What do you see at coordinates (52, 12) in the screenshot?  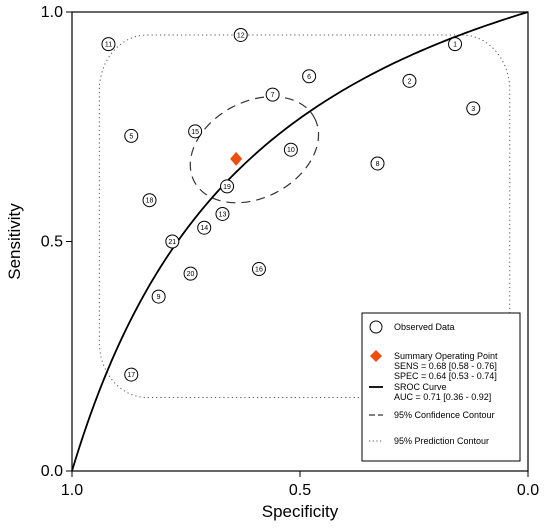 I see `y-tick-label: 1.0` at bounding box center [52, 12].